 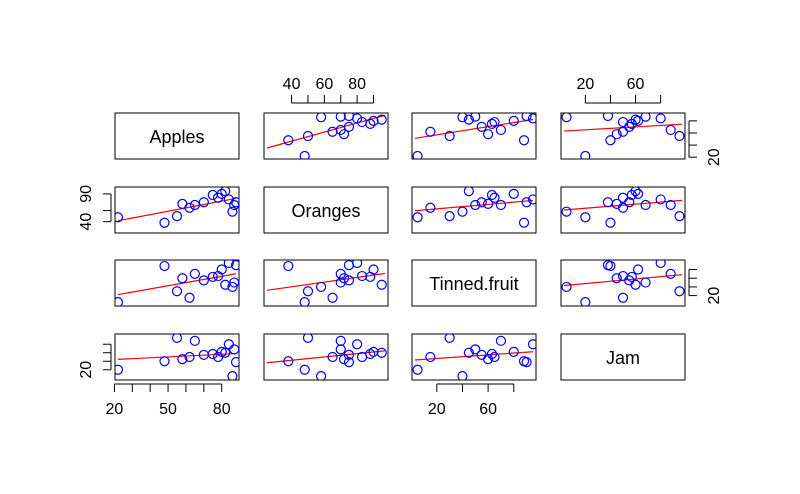 What do you see at coordinates (473, 284) in the screenshot?
I see `diagonal-label-Tinned.fruit: Tinned.fruit` at bounding box center [473, 284].